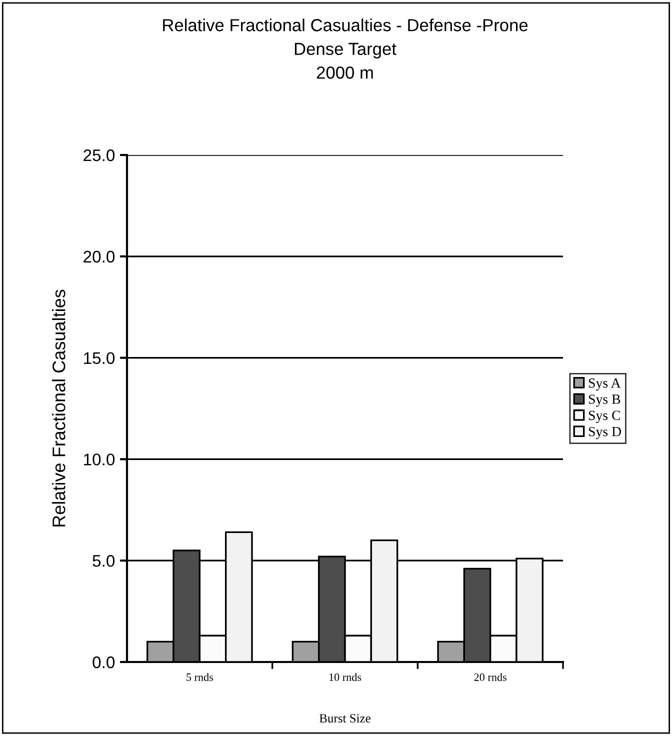  I want to click on y-tick-label: 5.0, so click(103, 561).